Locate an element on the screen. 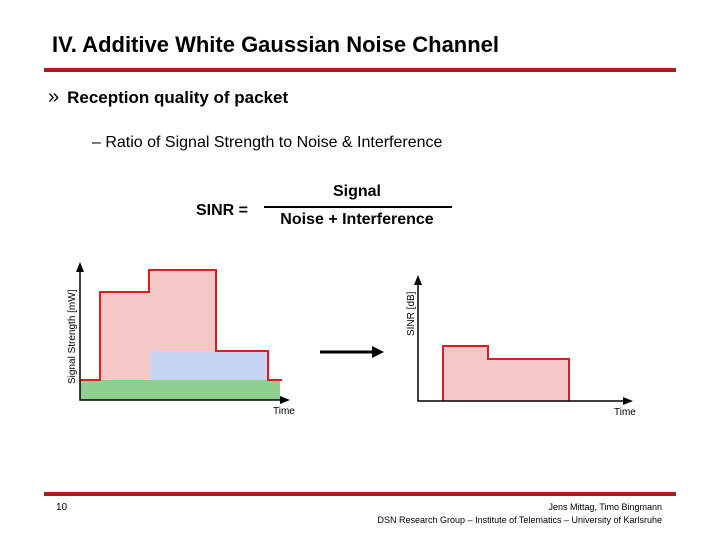 This screenshot has height=540, width=720. right-ylabel: SINR [dB] is located at coordinates (411, 313).